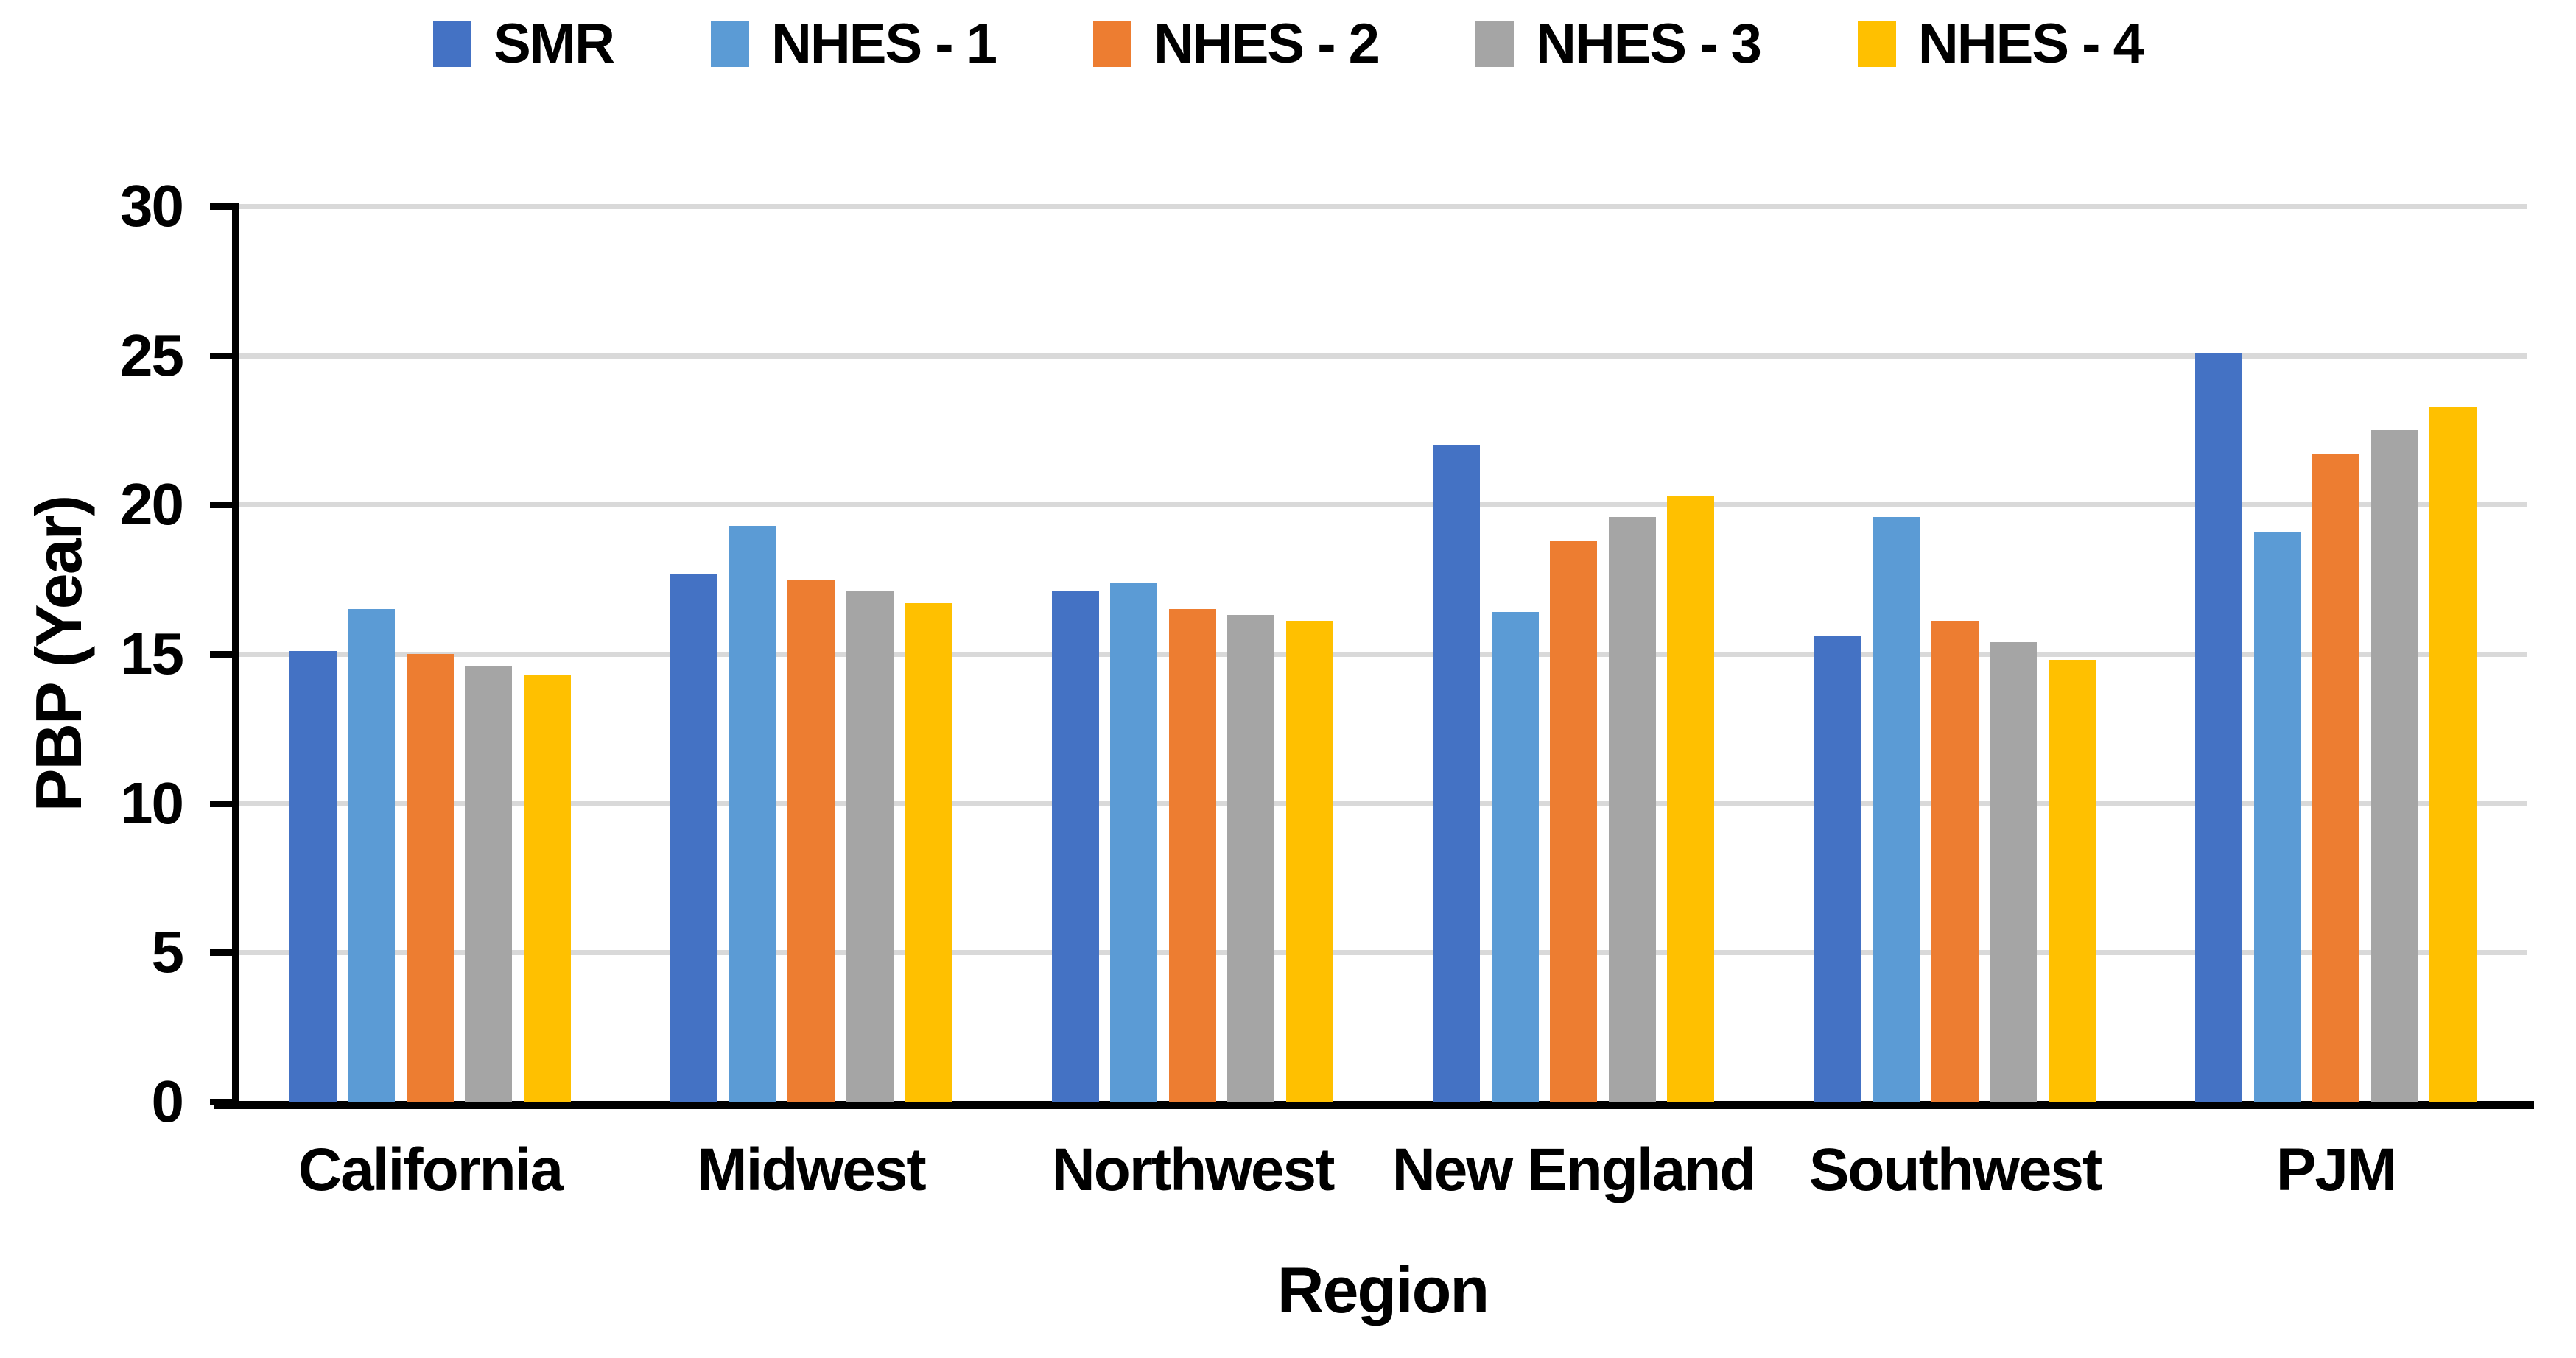 Image resolution: width=2576 pixels, height=1358 pixels. What do you see at coordinates (431, 1170) in the screenshot?
I see `x-category-label-california: California` at bounding box center [431, 1170].